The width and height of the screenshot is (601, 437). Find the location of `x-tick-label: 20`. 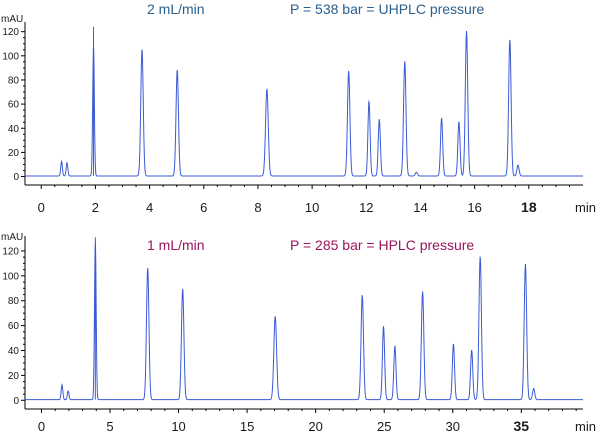

x-tick-label: 20 is located at coordinates (315, 426).